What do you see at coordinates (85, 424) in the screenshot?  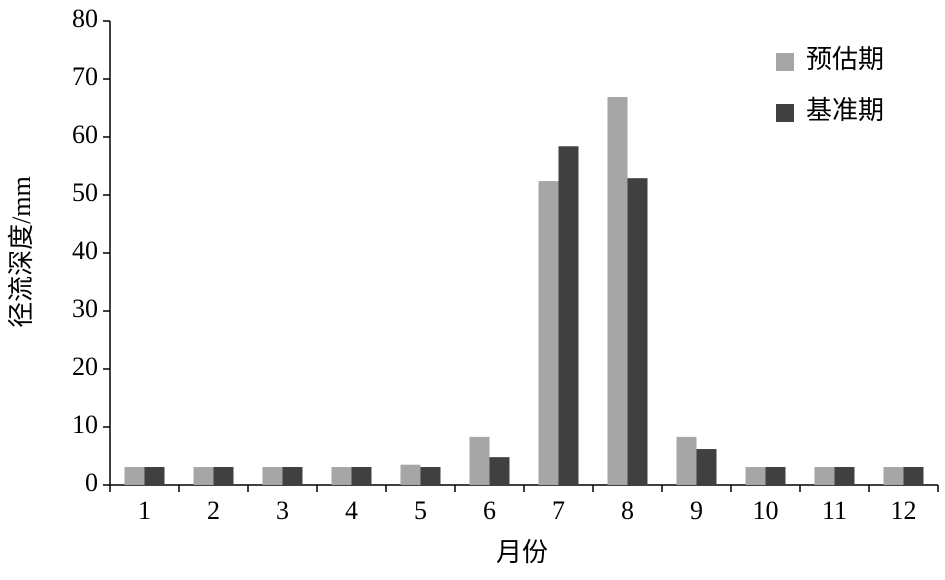 I see `y-tick-label: 10` at bounding box center [85, 424].